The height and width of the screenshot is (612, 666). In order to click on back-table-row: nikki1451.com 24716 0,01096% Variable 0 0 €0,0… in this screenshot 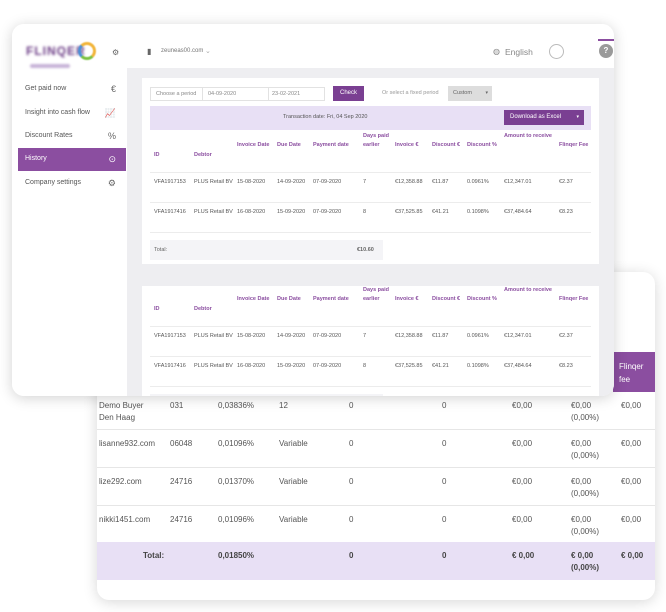, I will do `click(376, 525)`.